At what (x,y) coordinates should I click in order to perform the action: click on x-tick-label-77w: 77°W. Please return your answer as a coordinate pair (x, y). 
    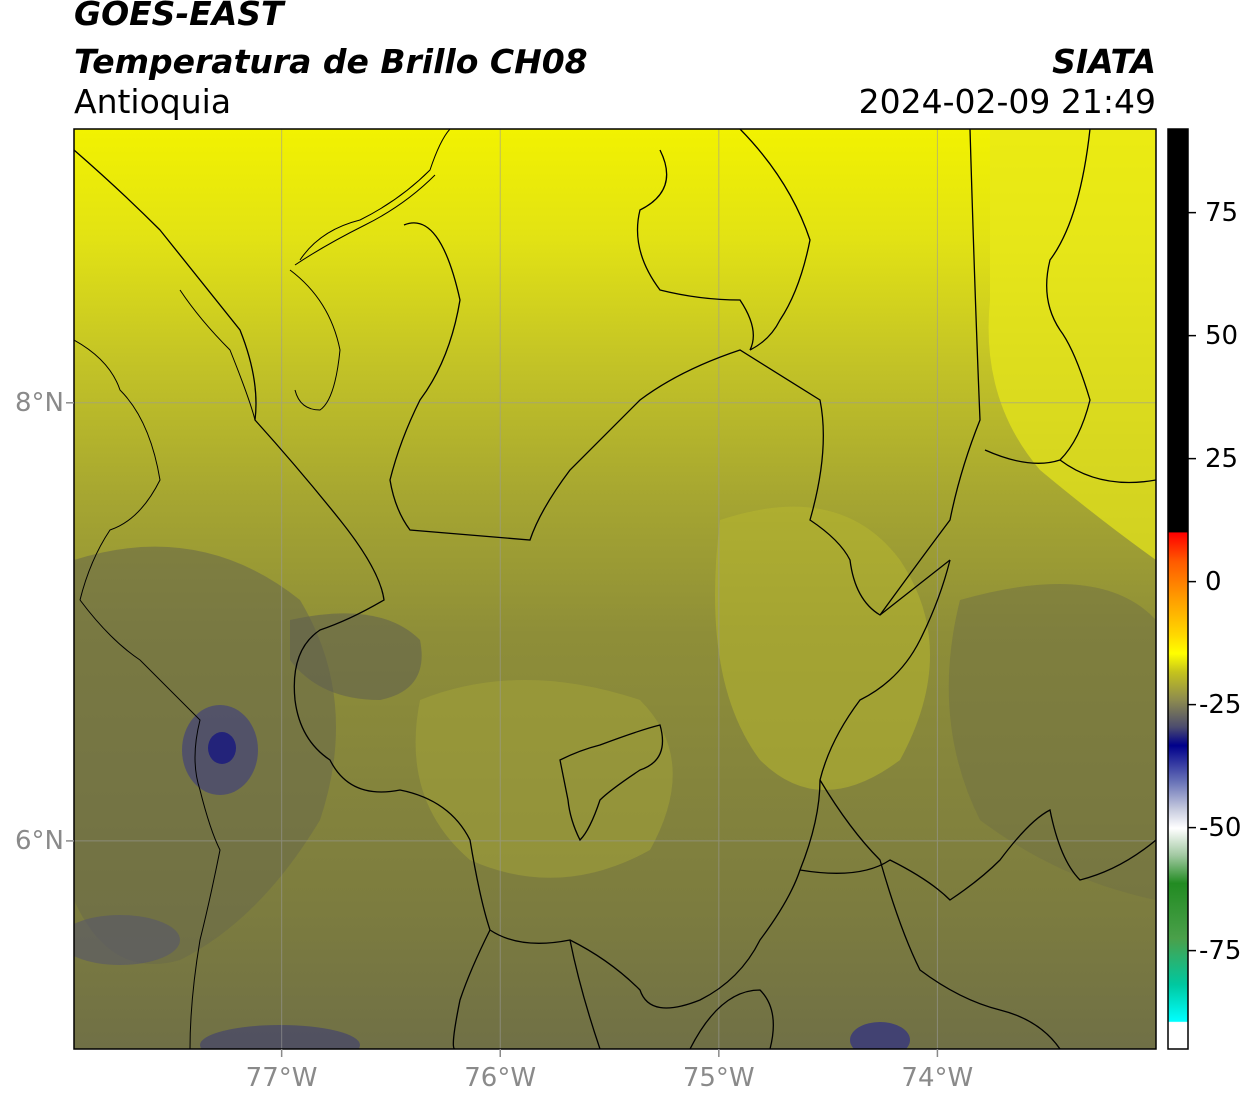
    Looking at the image, I should click on (281, 1078).